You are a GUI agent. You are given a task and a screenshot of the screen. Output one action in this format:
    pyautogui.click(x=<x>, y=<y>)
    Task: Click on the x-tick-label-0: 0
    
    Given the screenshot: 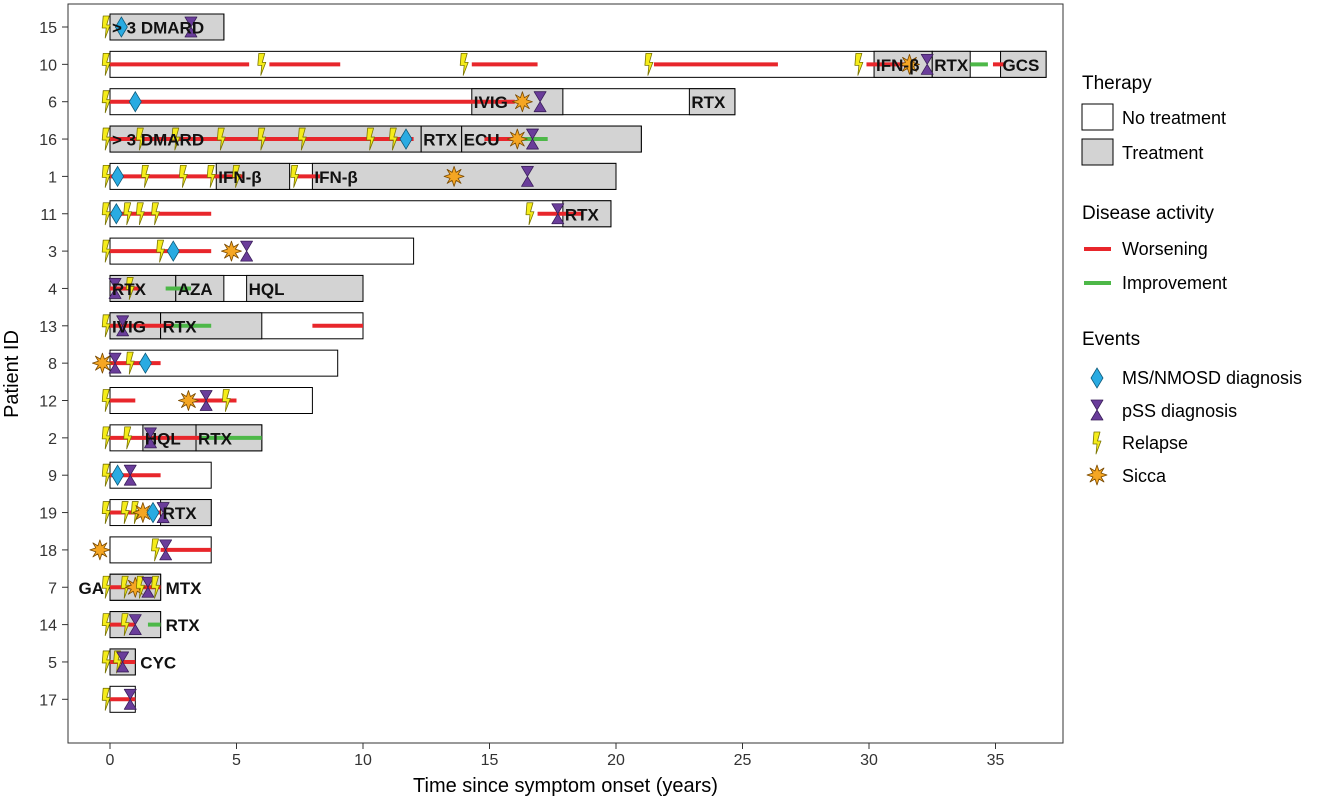 What is the action you would take?
    pyautogui.click(x=110, y=760)
    